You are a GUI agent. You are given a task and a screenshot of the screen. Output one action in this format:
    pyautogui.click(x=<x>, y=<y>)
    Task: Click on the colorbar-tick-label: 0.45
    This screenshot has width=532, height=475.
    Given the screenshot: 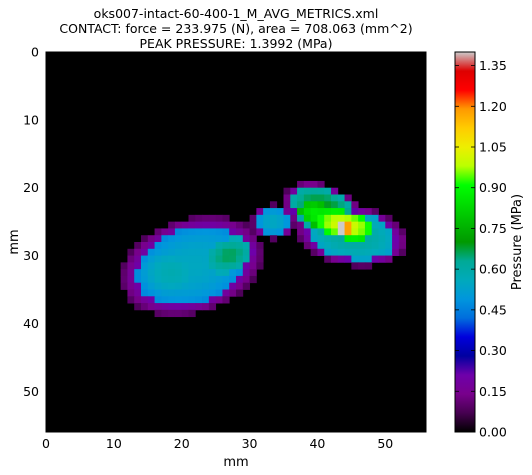 What is the action you would take?
    pyautogui.click(x=493, y=309)
    